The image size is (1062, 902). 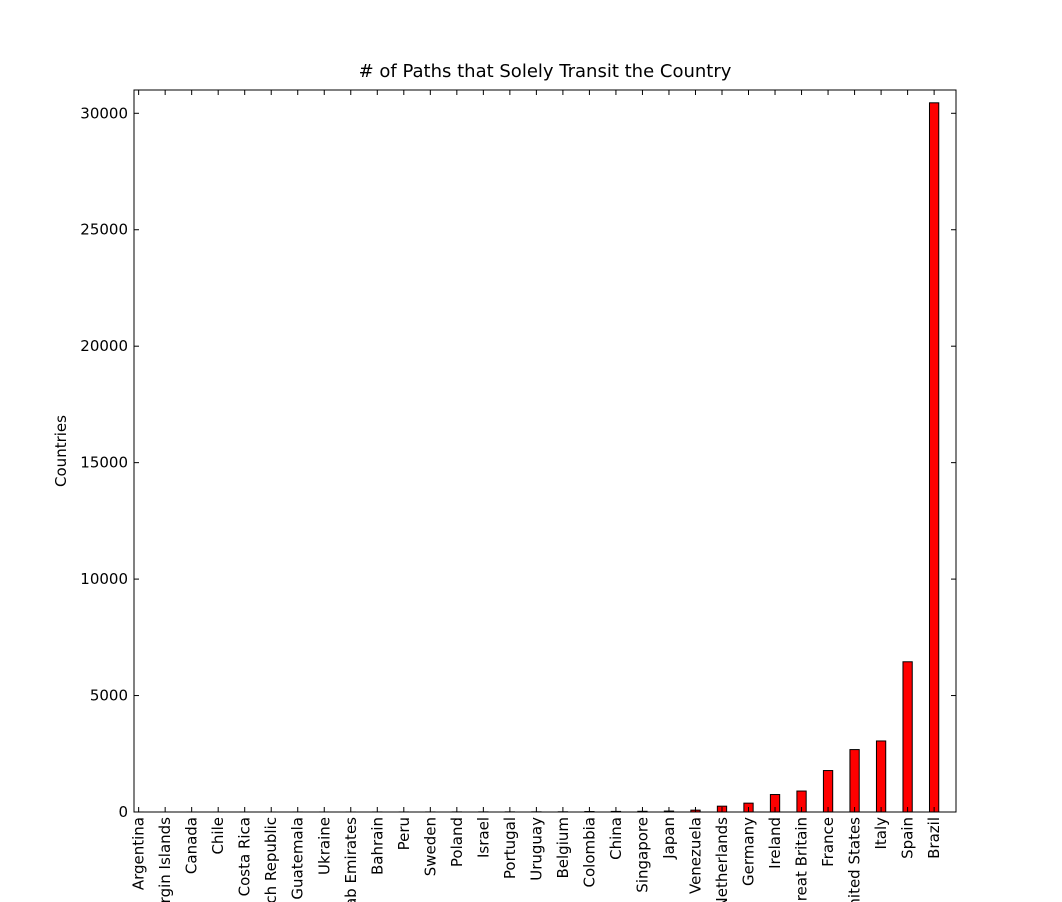 I want to click on x-tick-label: Brazil, so click(x=934, y=838).